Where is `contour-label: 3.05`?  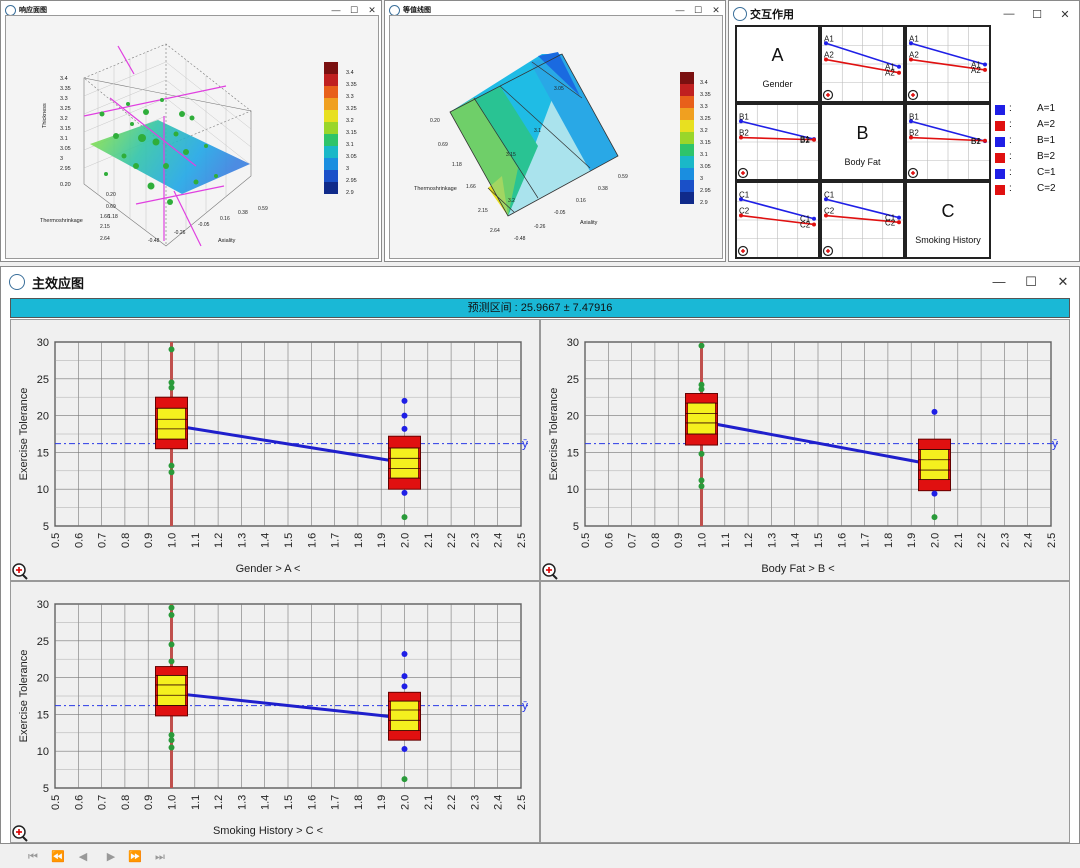 contour-label: 3.05 is located at coordinates (559, 89).